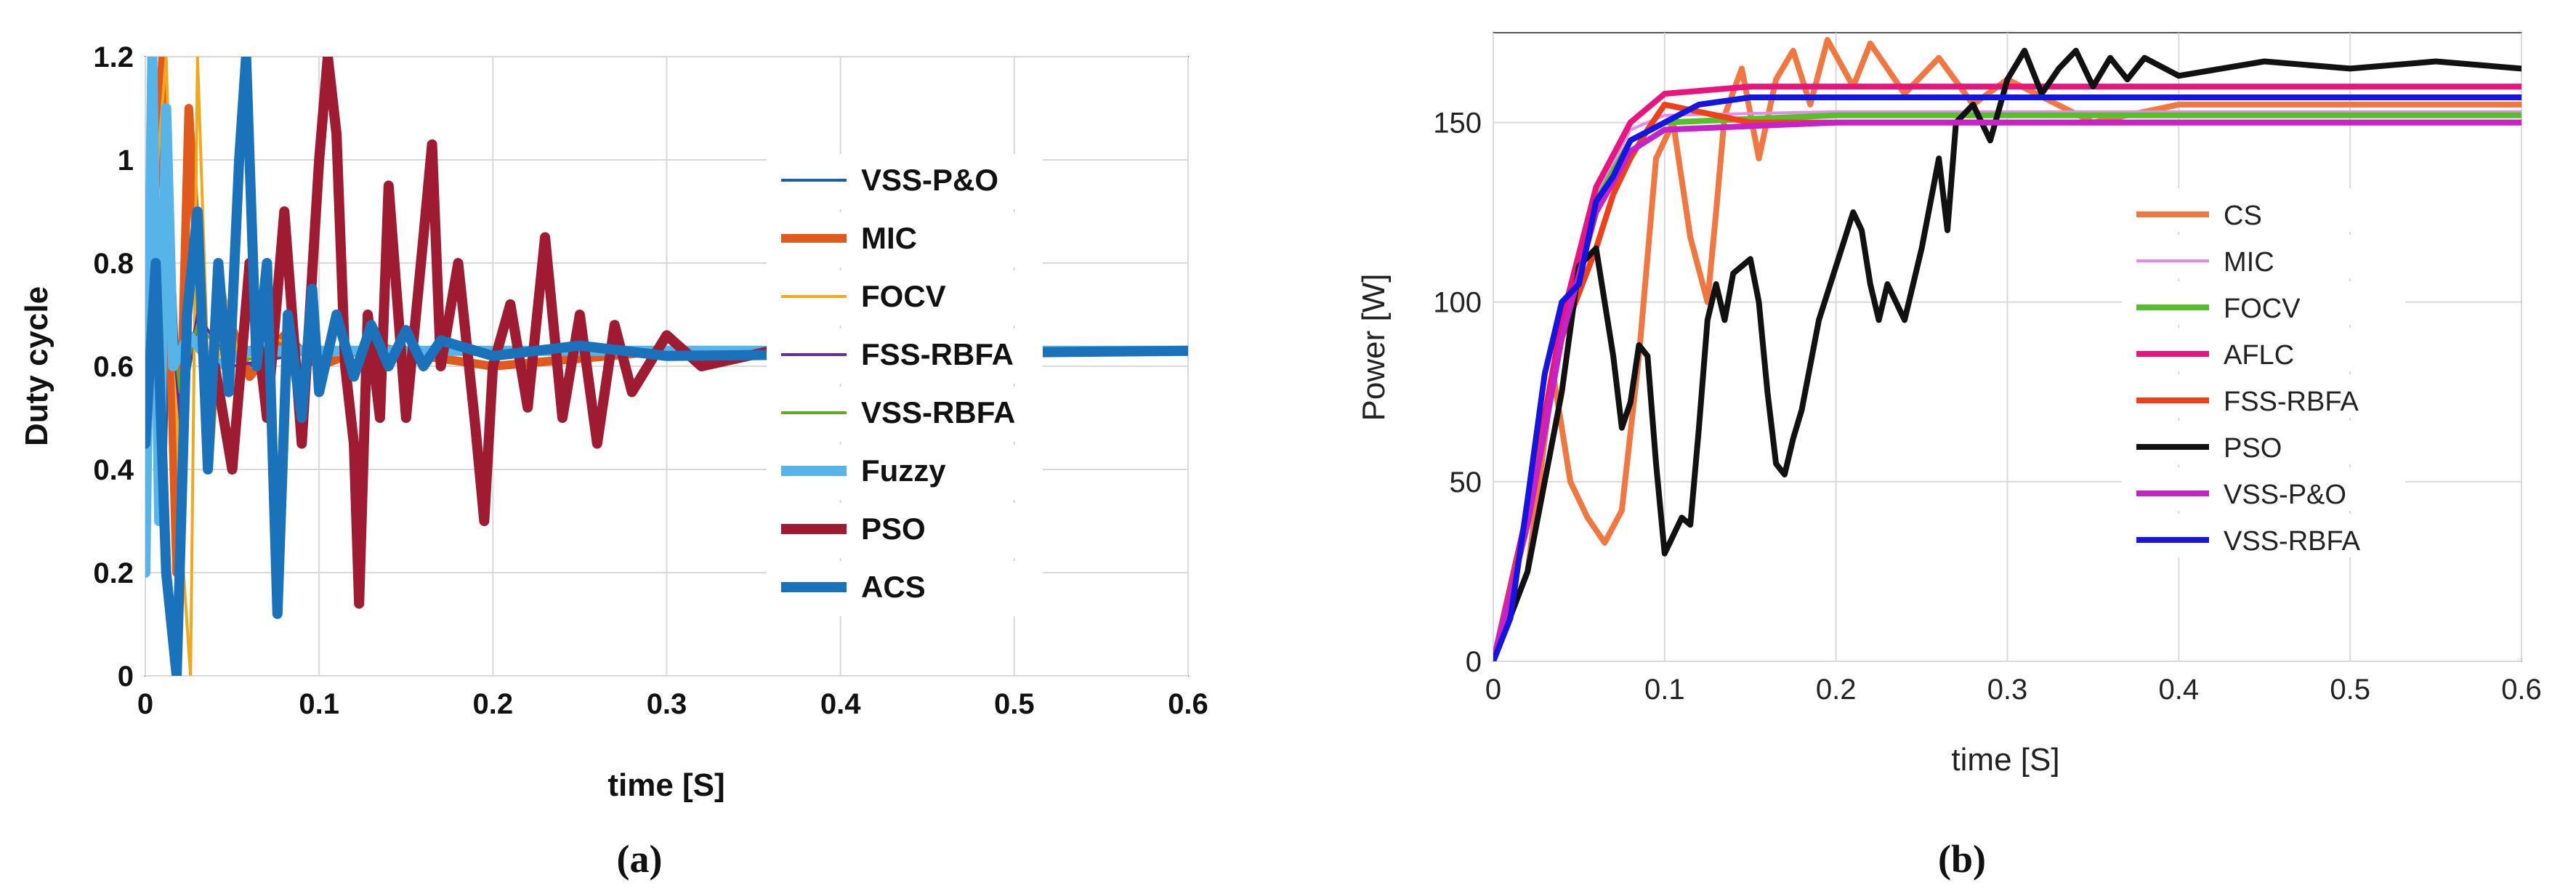 Image resolution: width=2576 pixels, height=896 pixels. What do you see at coordinates (126, 161) in the screenshot?
I see `y-tick-label: 1` at bounding box center [126, 161].